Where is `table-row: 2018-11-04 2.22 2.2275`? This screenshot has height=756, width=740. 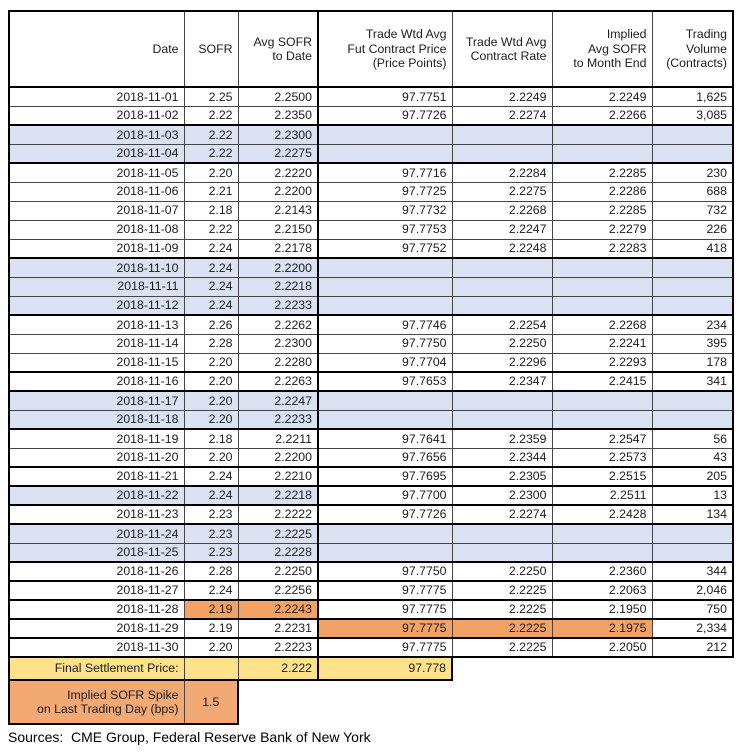 table-row: 2018-11-04 2.22 2.2275 is located at coordinates (371, 153).